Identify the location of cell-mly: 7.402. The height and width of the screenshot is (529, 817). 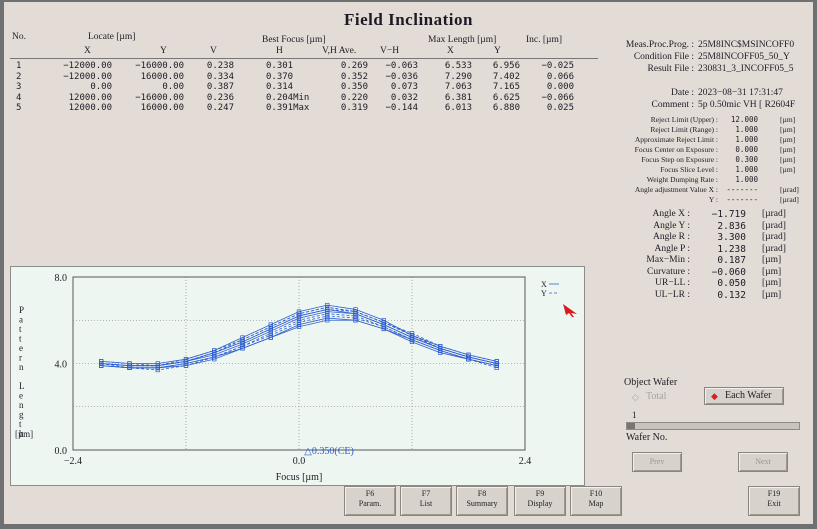
(506, 76).